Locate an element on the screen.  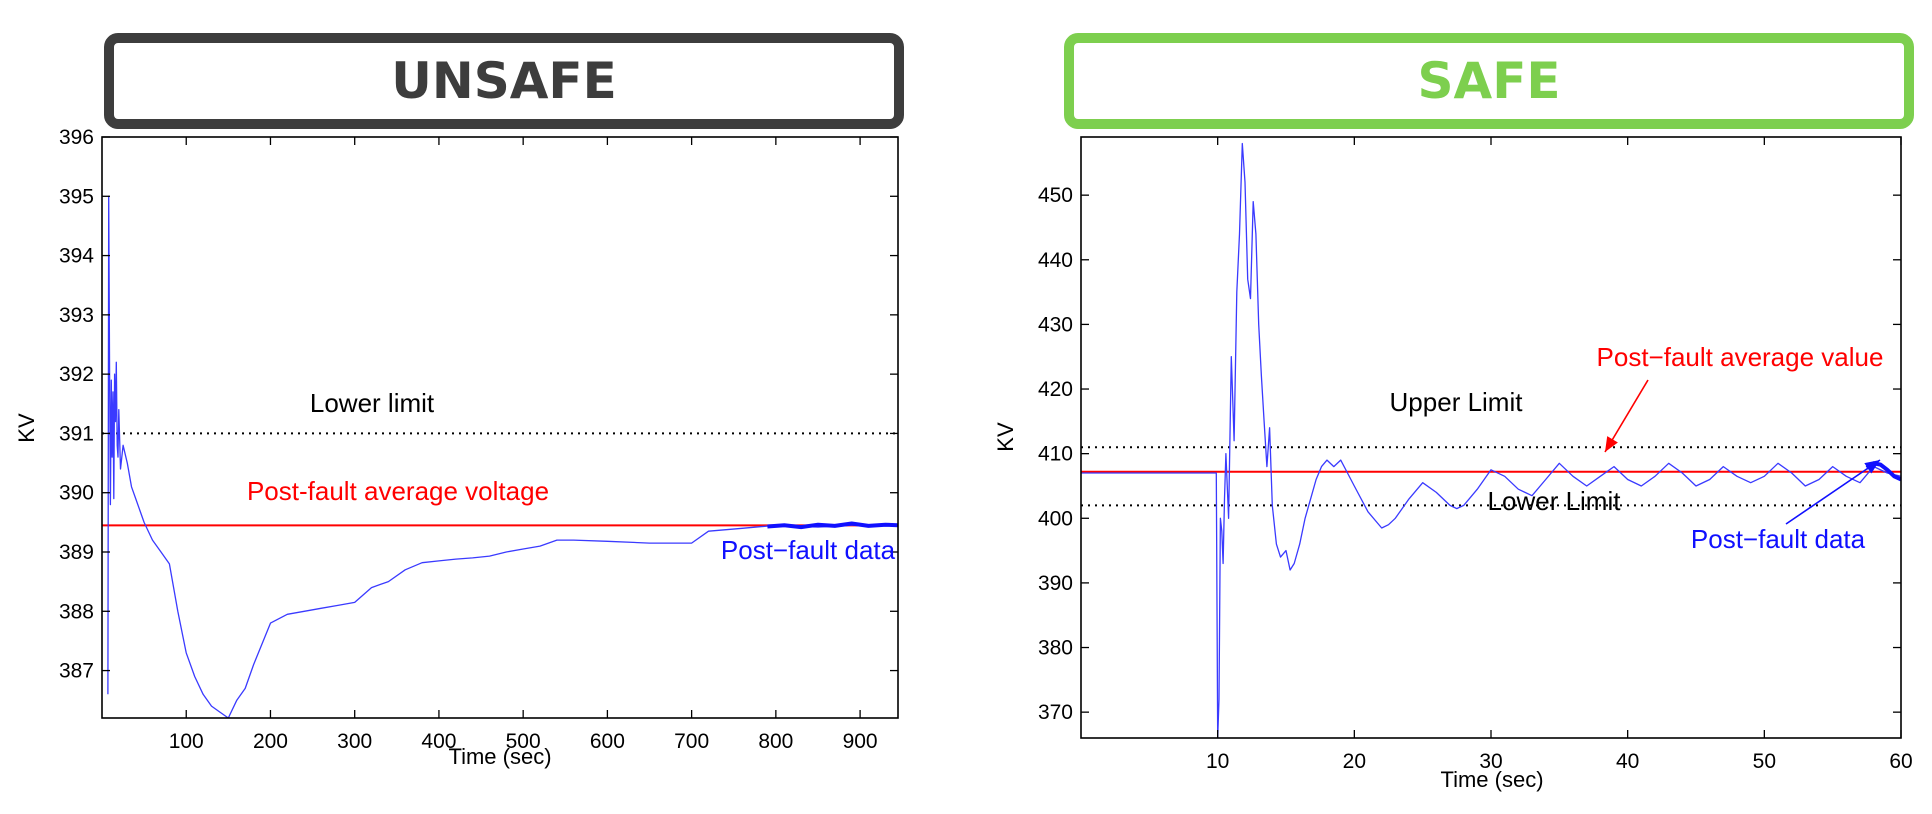
y-tick-label: 389 is located at coordinates (76, 552).